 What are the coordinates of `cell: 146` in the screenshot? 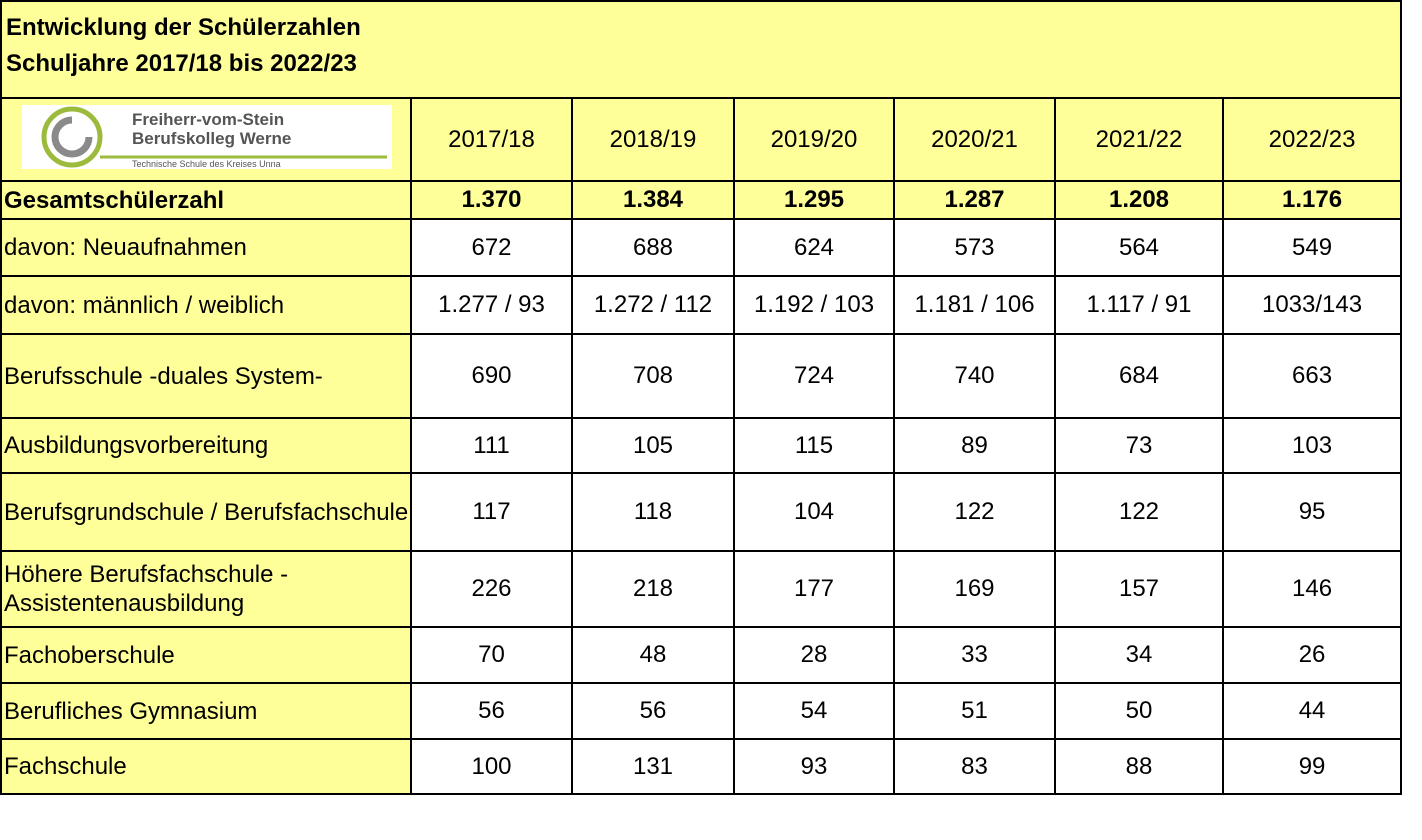 It's located at (1312, 589).